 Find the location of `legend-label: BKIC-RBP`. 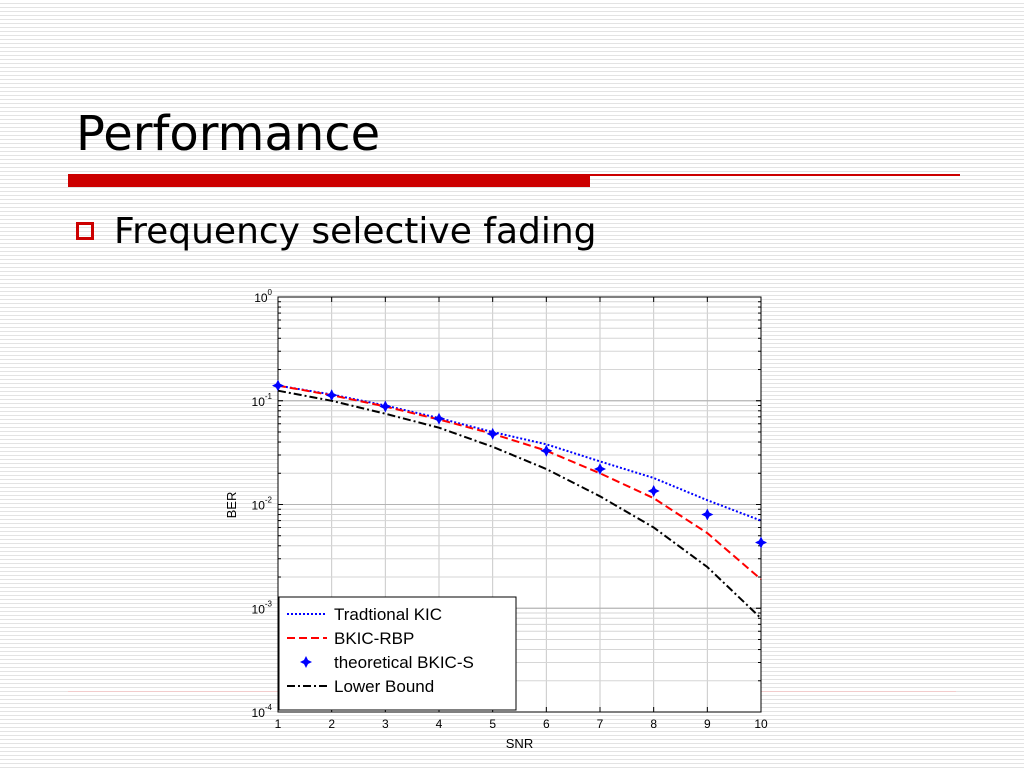

legend-label: BKIC-RBP is located at coordinates (374, 638).